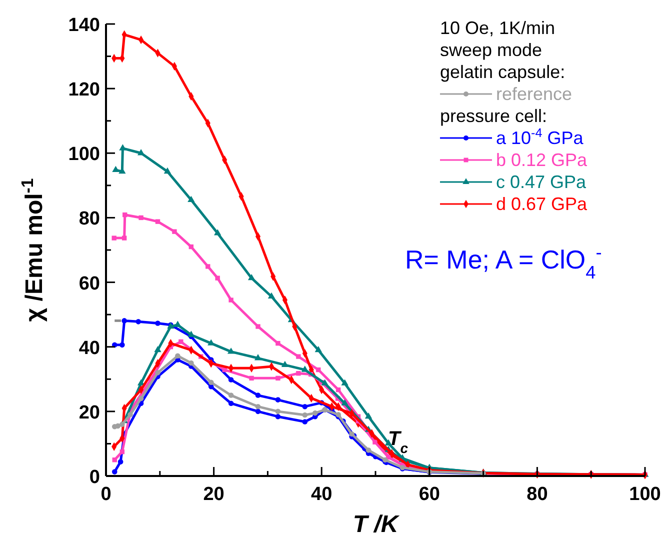 This screenshot has width=667, height=541. Describe the element at coordinates (89, 219) in the screenshot. I see `y-tick-label: 80` at that location.